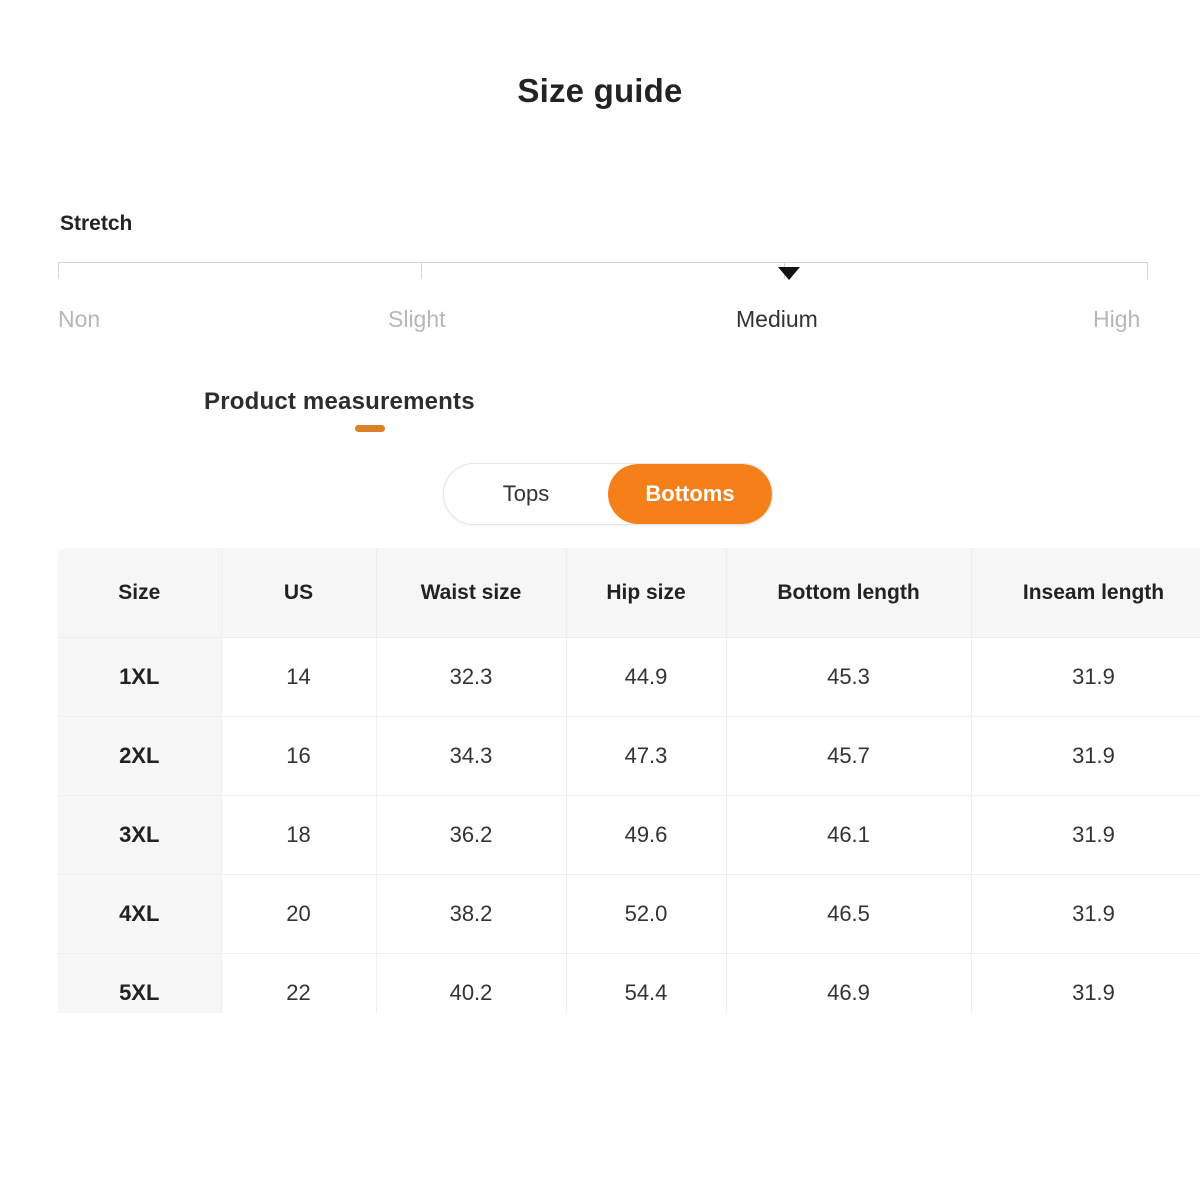 The image size is (1200, 1200). I want to click on cell-bottom: 45.3, so click(849, 677).